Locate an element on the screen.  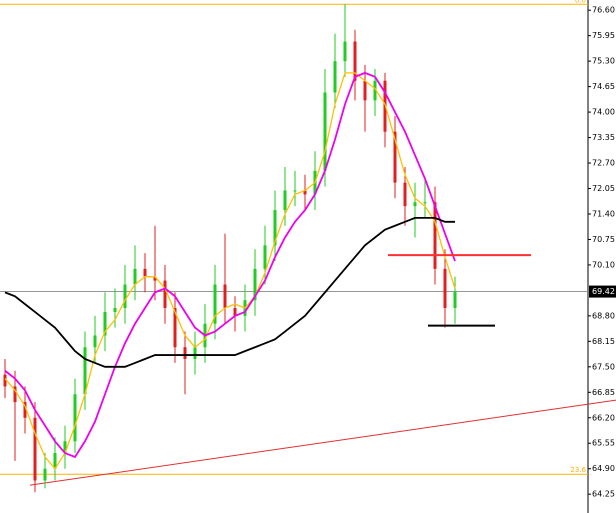
y-tick-label: 72.70 is located at coordinates (603, 163).